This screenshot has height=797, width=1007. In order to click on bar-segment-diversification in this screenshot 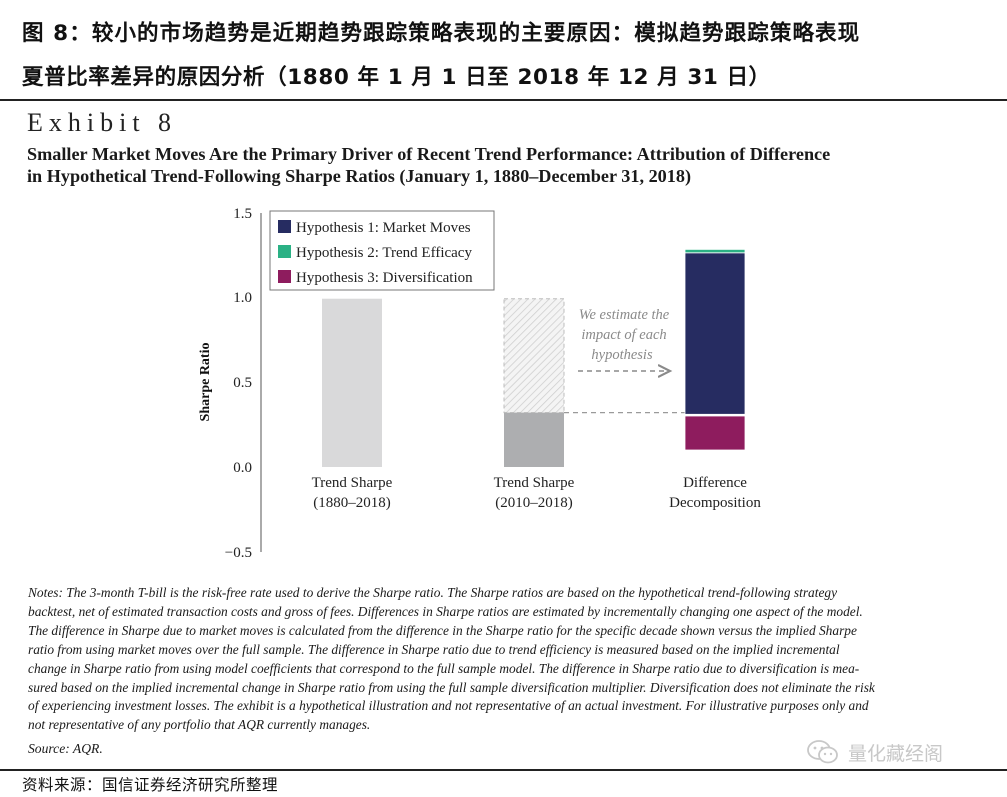, I will do `click(715, 433)`.